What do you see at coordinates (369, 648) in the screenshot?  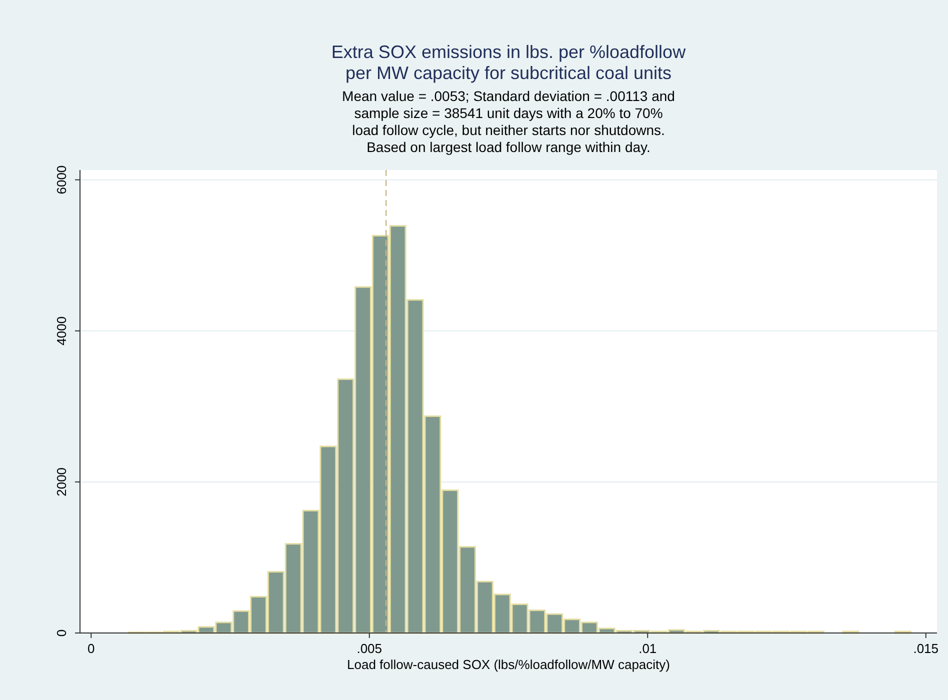 I see `x-tick-label: .005` at bounding box center [369, 648].